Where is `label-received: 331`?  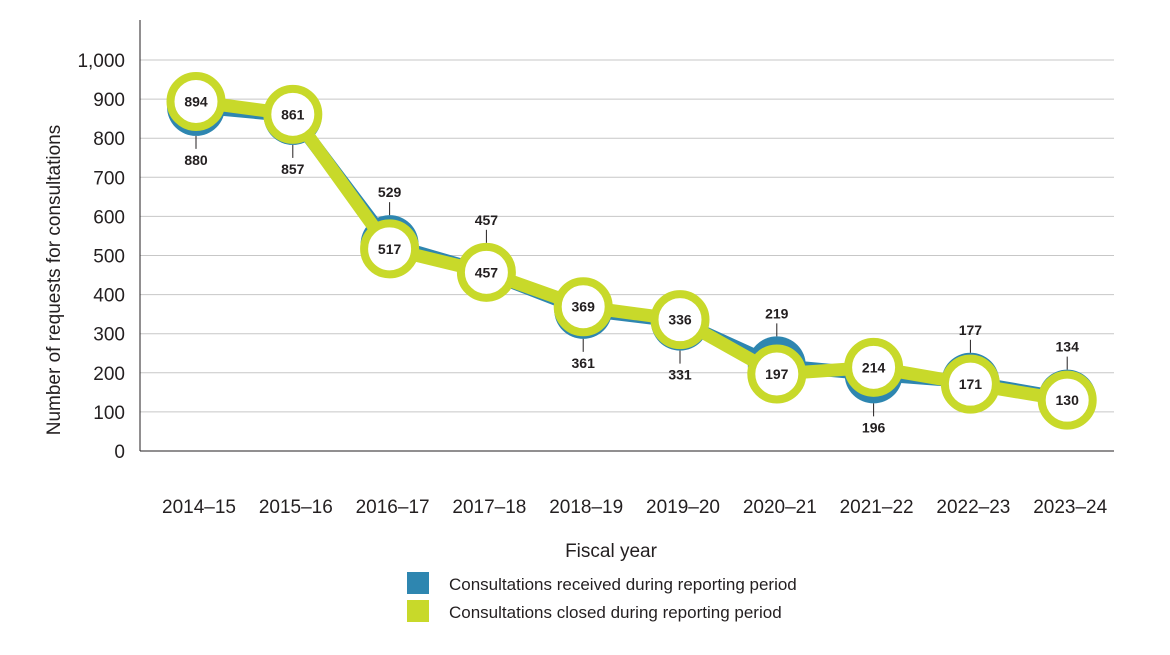 label-received: 331 is located at coordinates (680, 375).